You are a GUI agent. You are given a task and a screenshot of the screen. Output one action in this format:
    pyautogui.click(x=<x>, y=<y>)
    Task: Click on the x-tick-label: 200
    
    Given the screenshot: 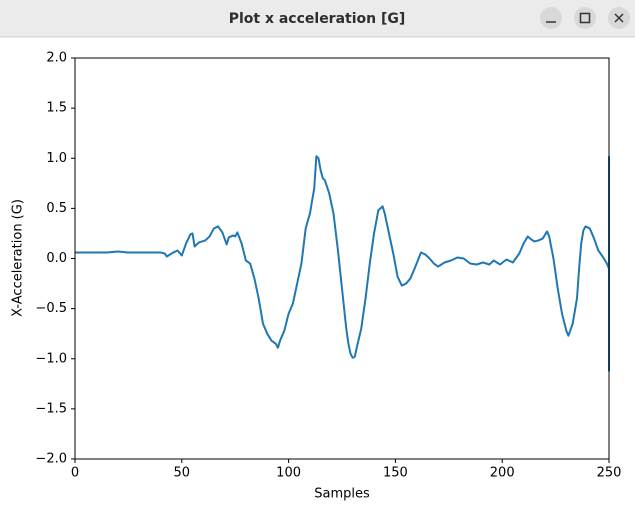 What is the action you would take?
    pyautogui.click(x=502, y=473)
    